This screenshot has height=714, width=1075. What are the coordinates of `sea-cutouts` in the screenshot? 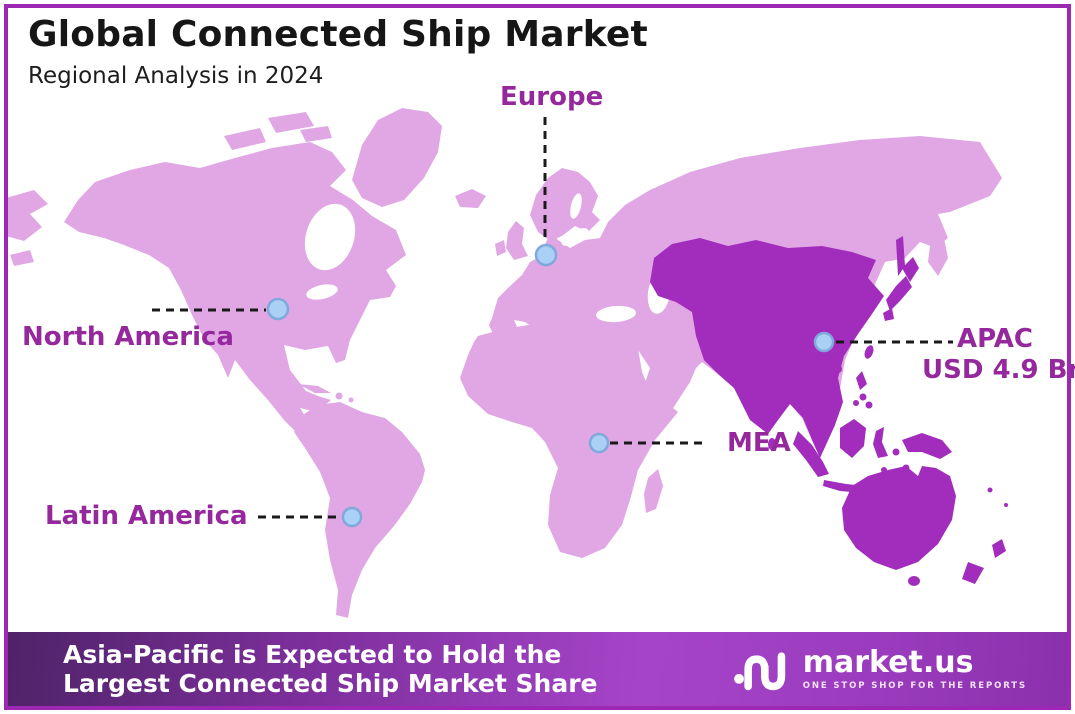 It's located at (487, 258).